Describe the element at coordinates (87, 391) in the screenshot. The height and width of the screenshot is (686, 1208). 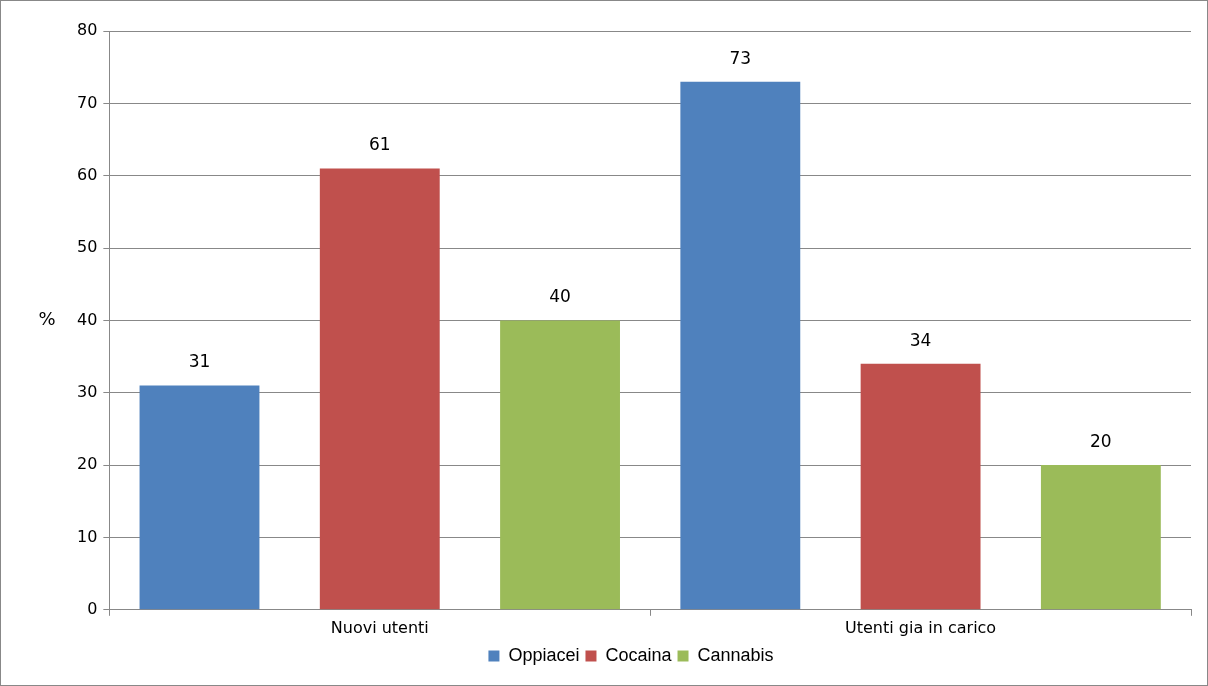
I see `y-tick-label: 30` at that location.